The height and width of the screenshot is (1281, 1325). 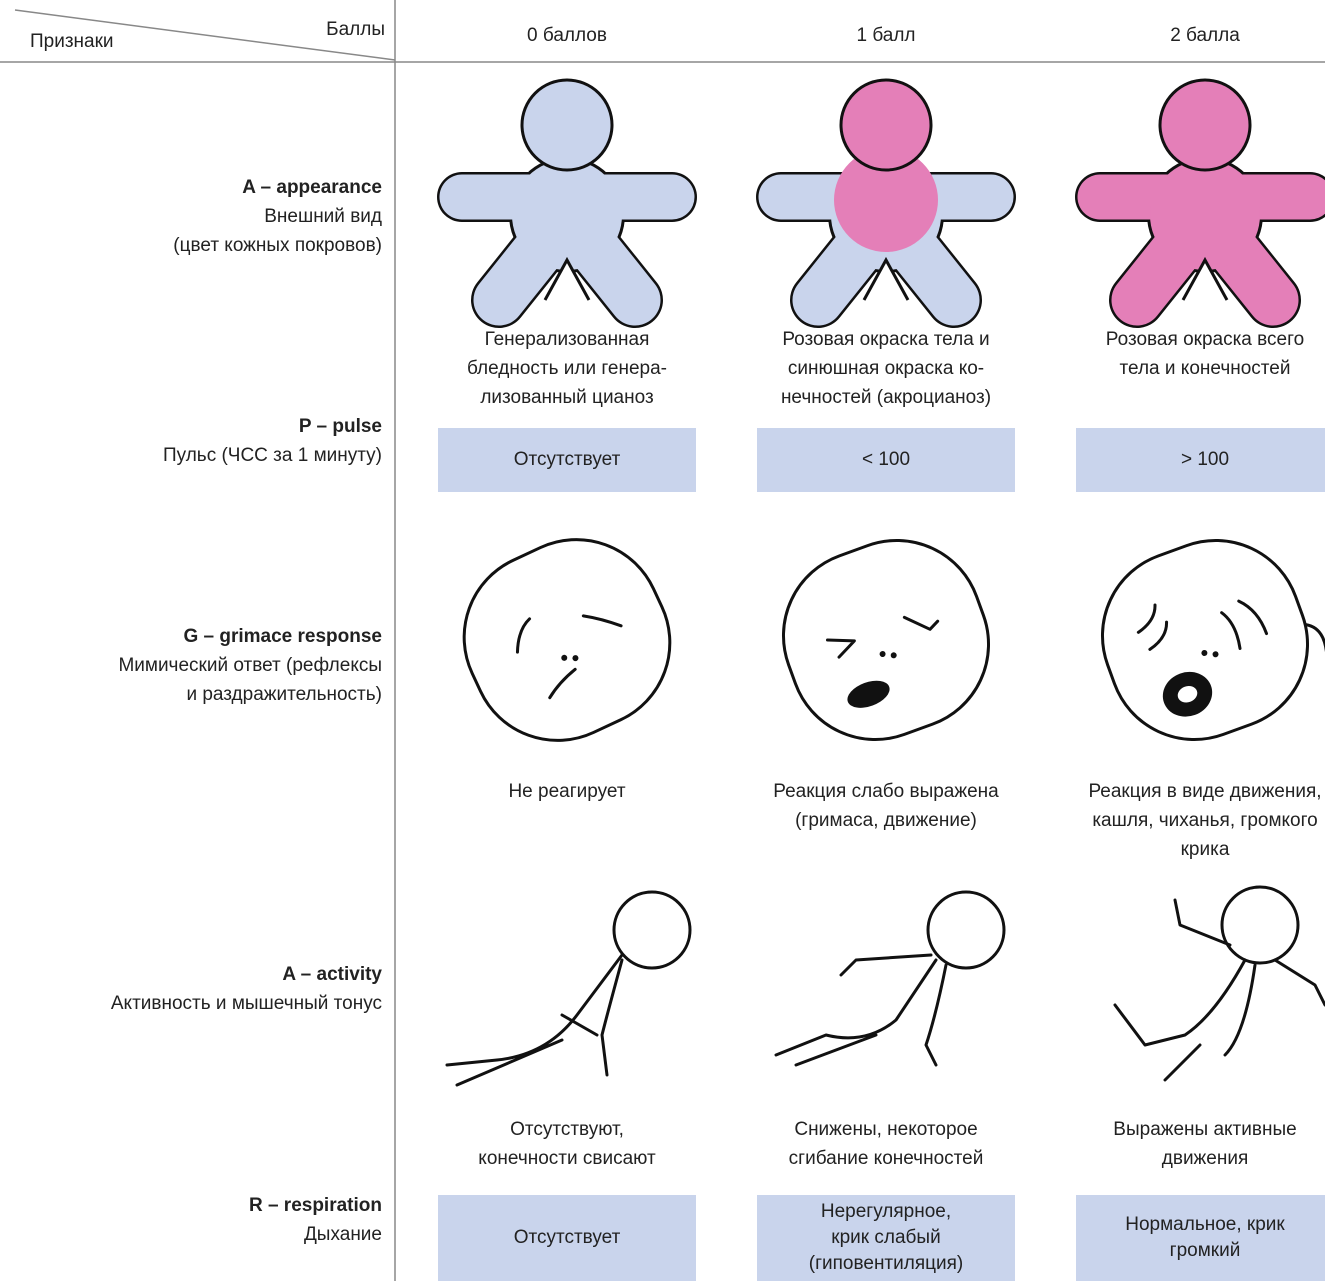 I want to click on cell-text: движения, so click(x=1205, y=1158).